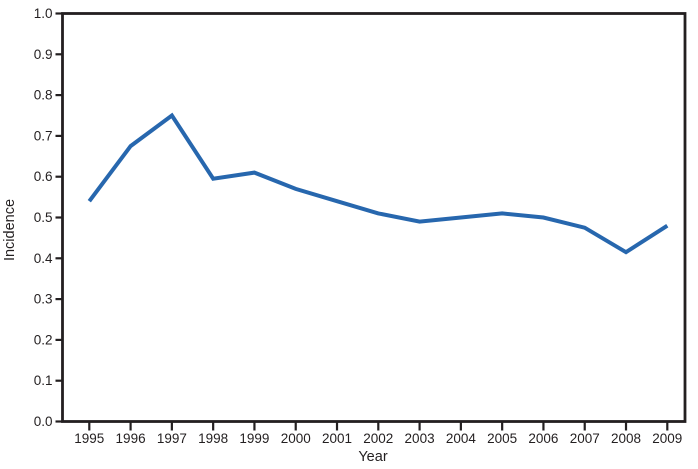 This screenshot has width=698, height=469. Describe the element at coordinates (43, 13) in the screenshot. I see `y-tick-label: 1.0` at that location.